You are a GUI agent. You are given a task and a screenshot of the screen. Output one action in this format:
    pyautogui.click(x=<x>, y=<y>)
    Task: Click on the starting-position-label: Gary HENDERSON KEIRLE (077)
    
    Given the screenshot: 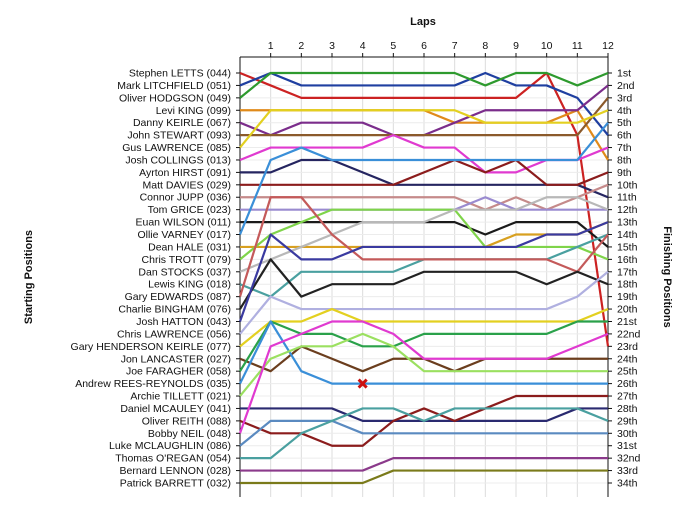 What is the action you would take?
    pyautogui.click(x=151, y=347)
    